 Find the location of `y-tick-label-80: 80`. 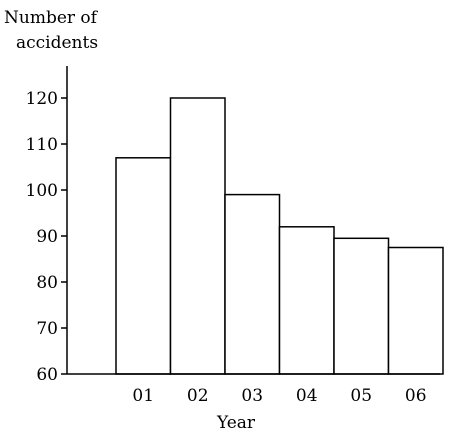

y-tick-label-80: 80 is located at coordinates (47, 283).